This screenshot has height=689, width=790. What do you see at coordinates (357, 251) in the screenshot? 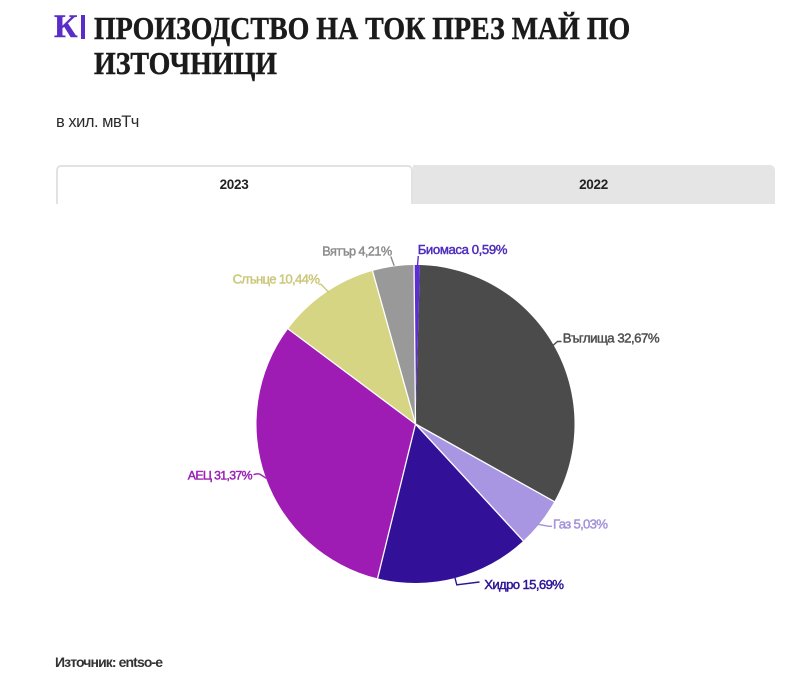
I see `svg-text: Вятър 4,21%` at bounding box center [357, 251].